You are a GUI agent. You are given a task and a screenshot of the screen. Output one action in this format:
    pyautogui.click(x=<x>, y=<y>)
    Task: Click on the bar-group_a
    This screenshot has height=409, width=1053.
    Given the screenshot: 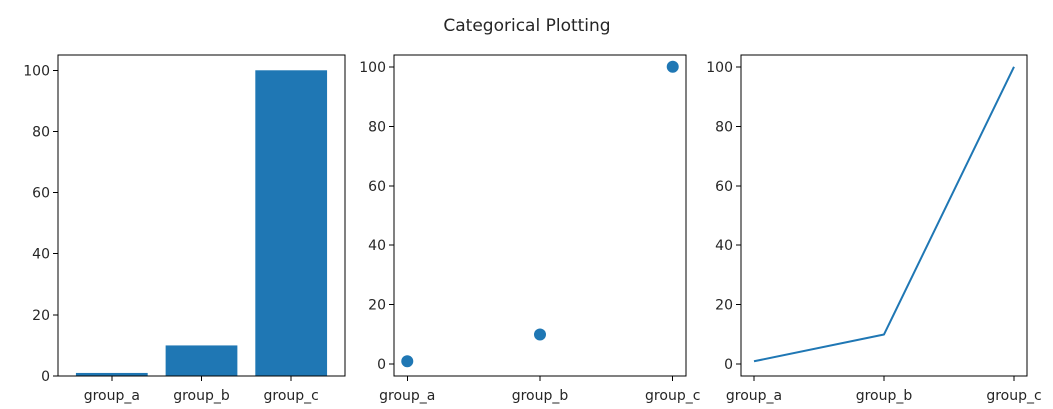 What is the action you would take?
    pyautogui.click(x=111, y=374)
    